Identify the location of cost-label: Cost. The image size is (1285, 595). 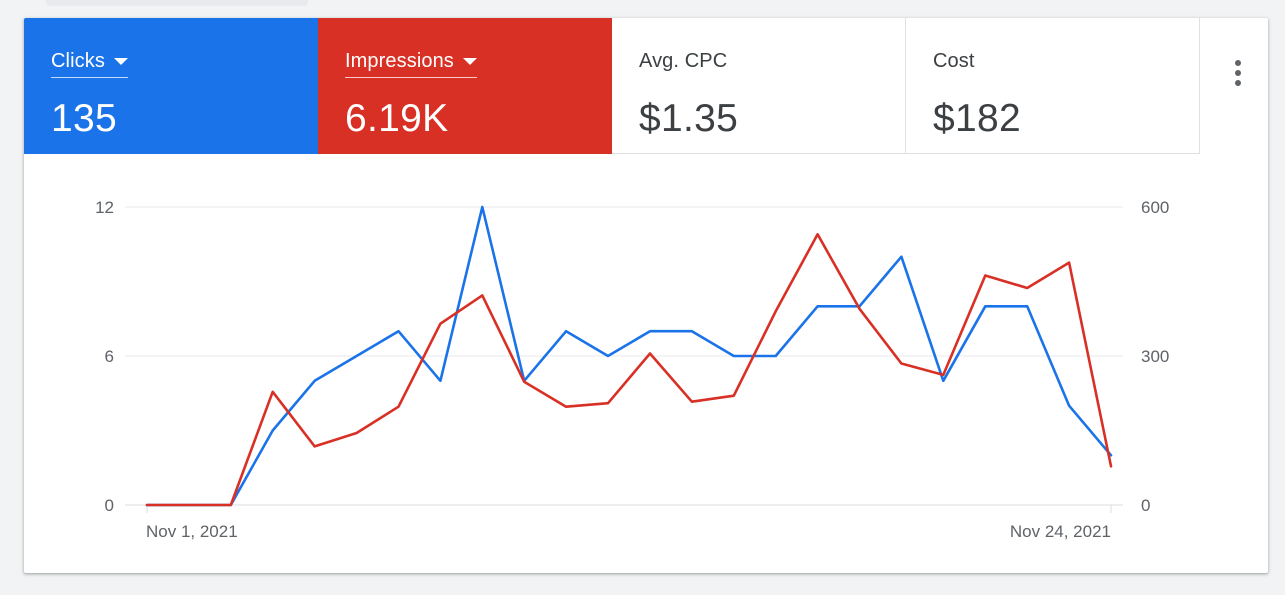
(954, 61).